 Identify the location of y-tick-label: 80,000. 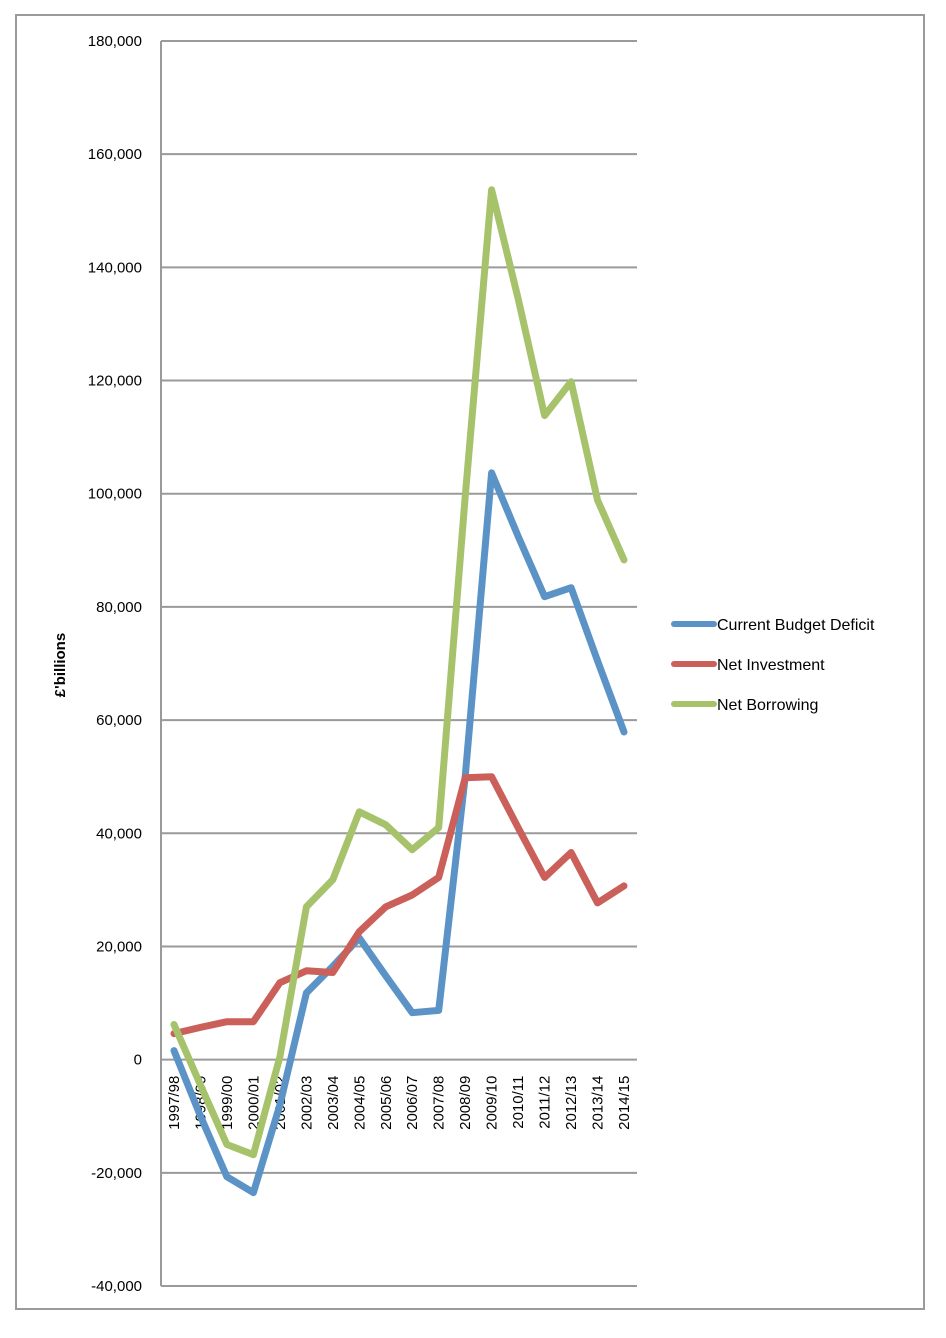
(119, 607).